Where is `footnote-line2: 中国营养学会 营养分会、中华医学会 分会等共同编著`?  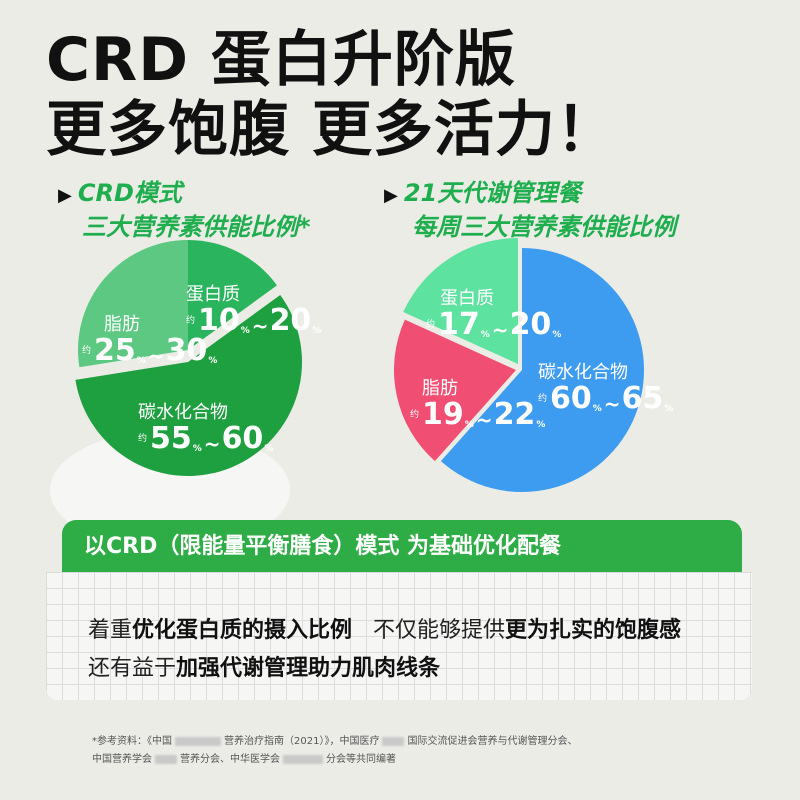 footnote-line2: 中国营养学会 营养分会、中华医学会 分会等共同编著 is located at coordinates (244, 759).